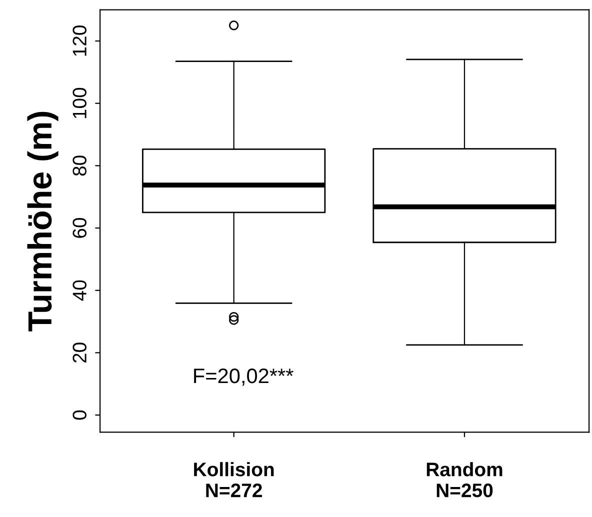 This screenshot has width=592, height=517. What do you see at coordinates (234, 480) in the screenshot?
I see `x-tick-label: Kollision N=272` at bounding box center [234, 480].